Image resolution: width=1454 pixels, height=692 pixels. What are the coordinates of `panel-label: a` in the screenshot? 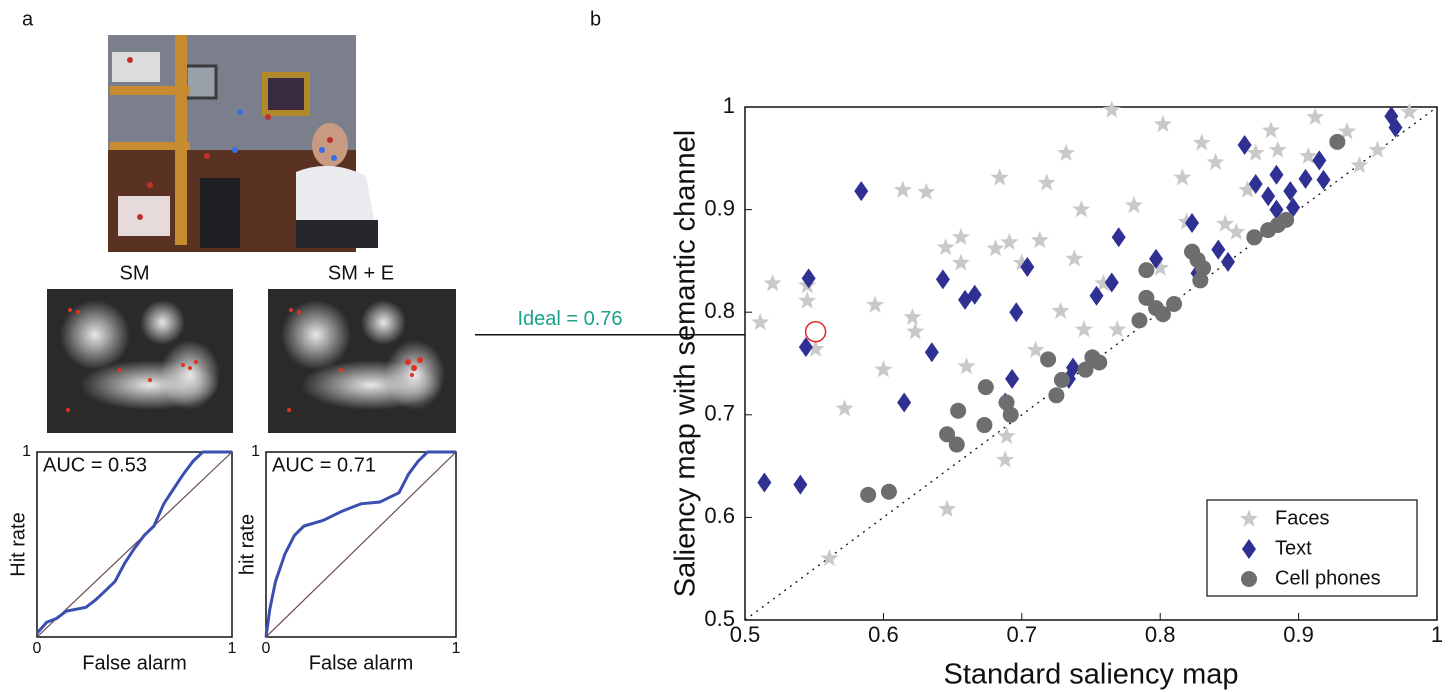 It's located at (28, 19).